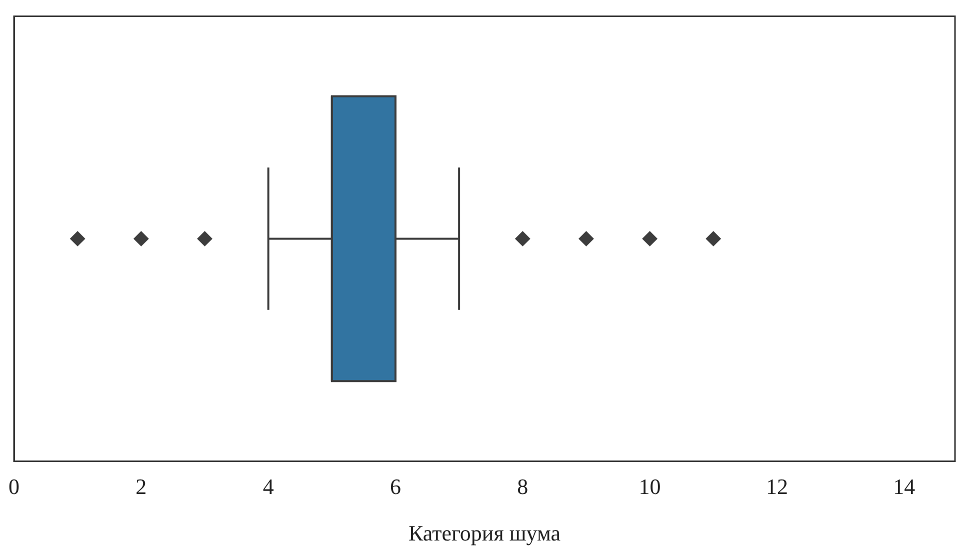 The image size is (963, 556). What do you see at coordinates (777, 487) in the screenshot?
I see `x-tick-label: 12` at bounding box center [777, 487].